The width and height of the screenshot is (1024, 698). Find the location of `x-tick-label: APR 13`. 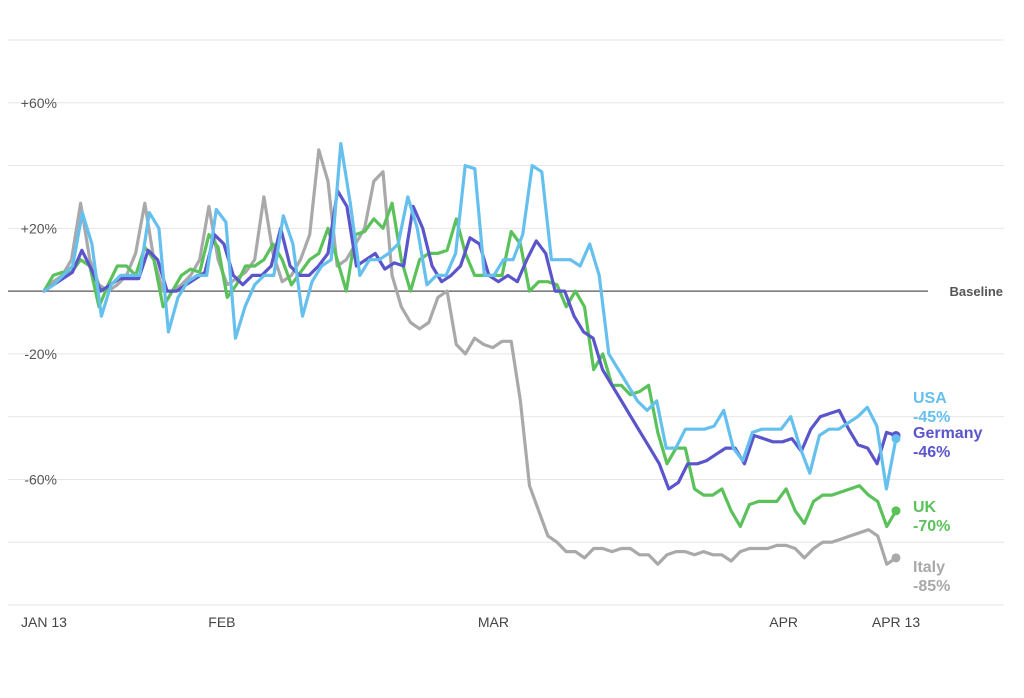

x-tick-label: APR 13 is located at coordinates (896, 622).